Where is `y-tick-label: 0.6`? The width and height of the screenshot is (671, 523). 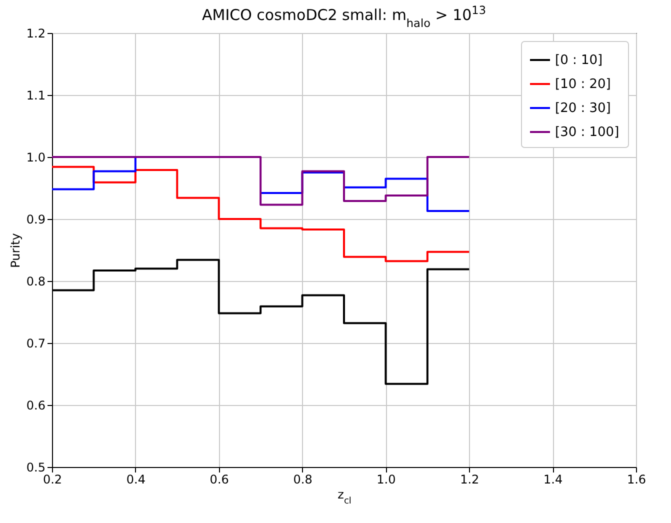 y-tick-label: 0.6 is located at coordinates (36, 405).